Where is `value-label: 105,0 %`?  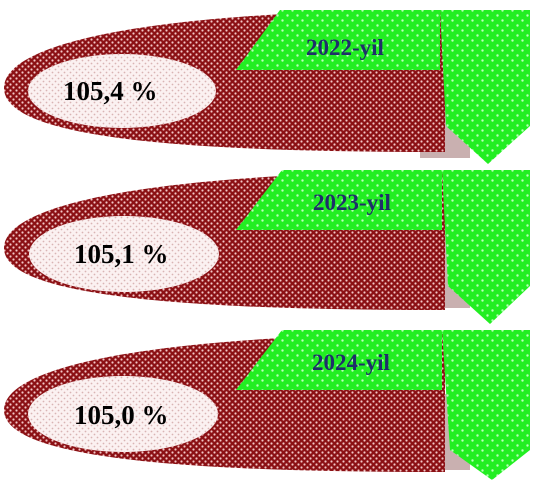 value-label: 105,0 % is located at coordinates (121, 415).